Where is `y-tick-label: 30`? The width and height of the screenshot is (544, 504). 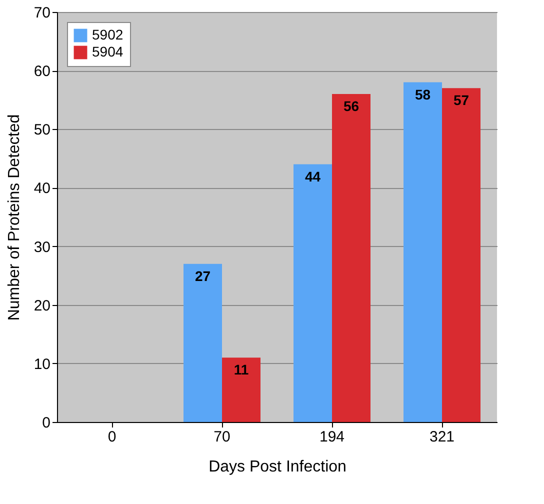
y-tick-label: 30 is located at coordinates (42, 247).